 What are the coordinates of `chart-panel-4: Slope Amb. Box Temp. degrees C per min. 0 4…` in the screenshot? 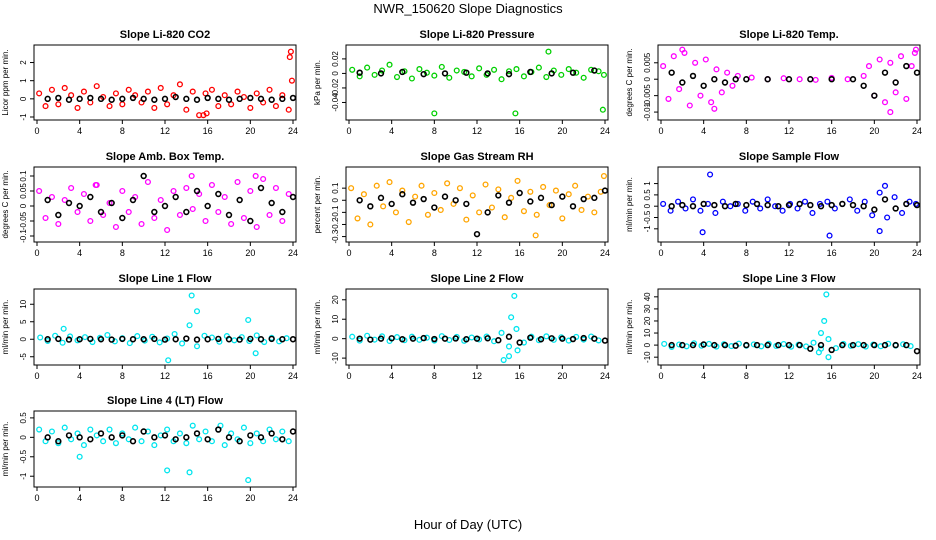 It's located at (149, 204).